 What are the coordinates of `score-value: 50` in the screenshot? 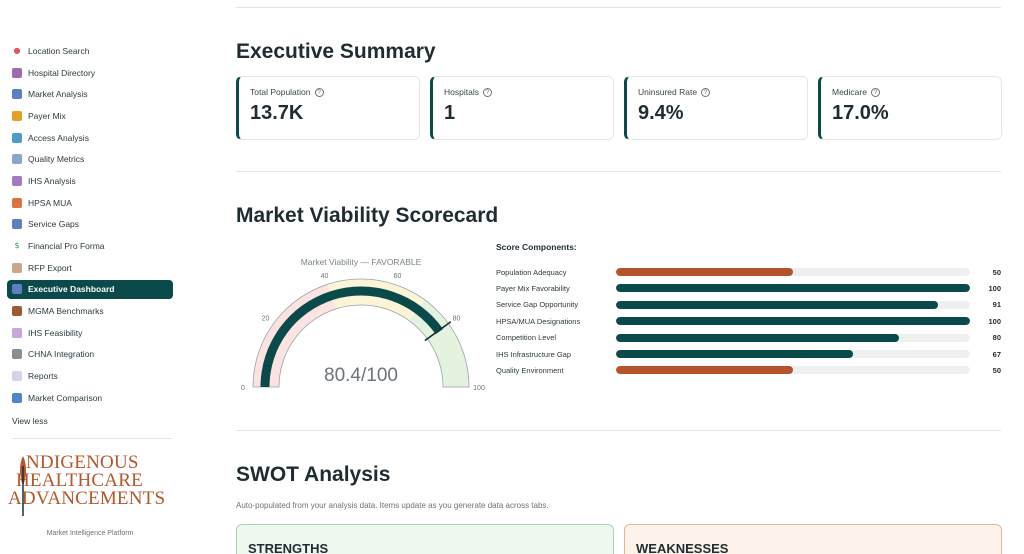 It's located at (996, 272).